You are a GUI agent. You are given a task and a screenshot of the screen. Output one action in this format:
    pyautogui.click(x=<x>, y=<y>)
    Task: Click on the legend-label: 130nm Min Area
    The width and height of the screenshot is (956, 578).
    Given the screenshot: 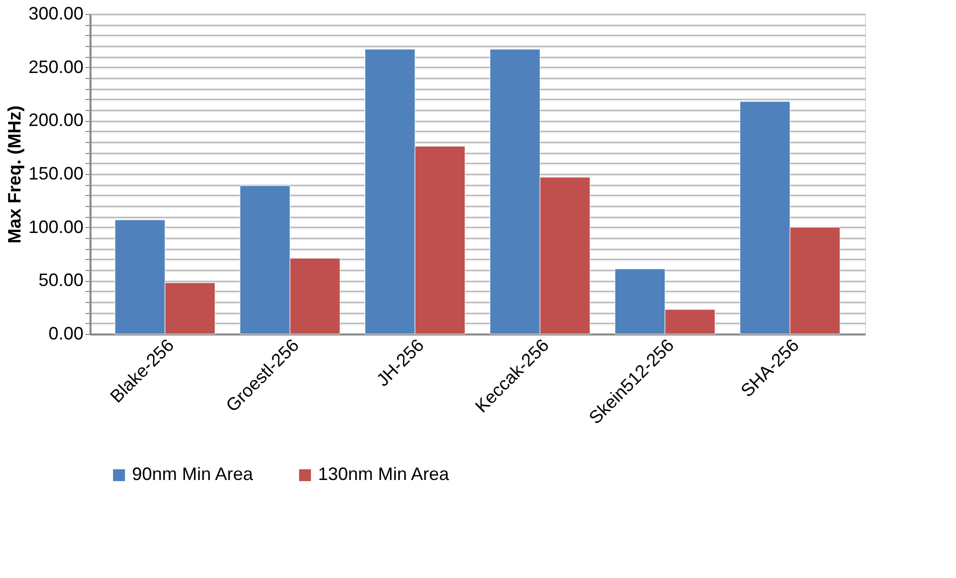 What is the action you would take?
    pyautogui.click(x=384, y=474)
    